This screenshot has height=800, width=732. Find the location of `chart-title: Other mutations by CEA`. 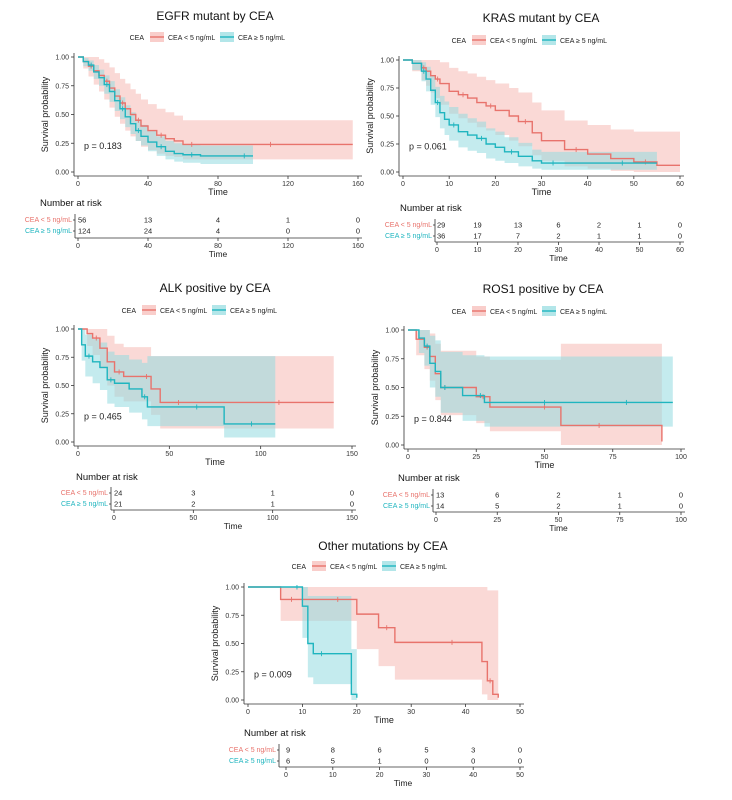

chart-title: Other mutations by CEA is located at coordinates (382, 546).